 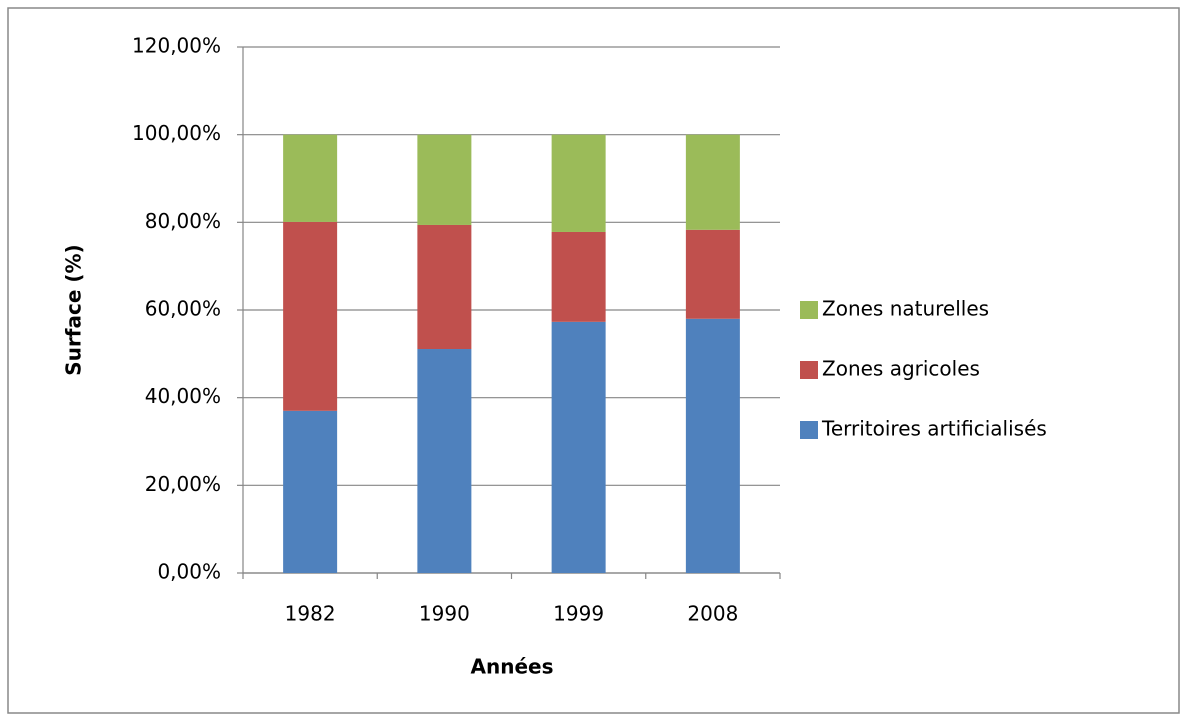 I want to click on x-tick-label: 1982, so click(x=310, y=614).